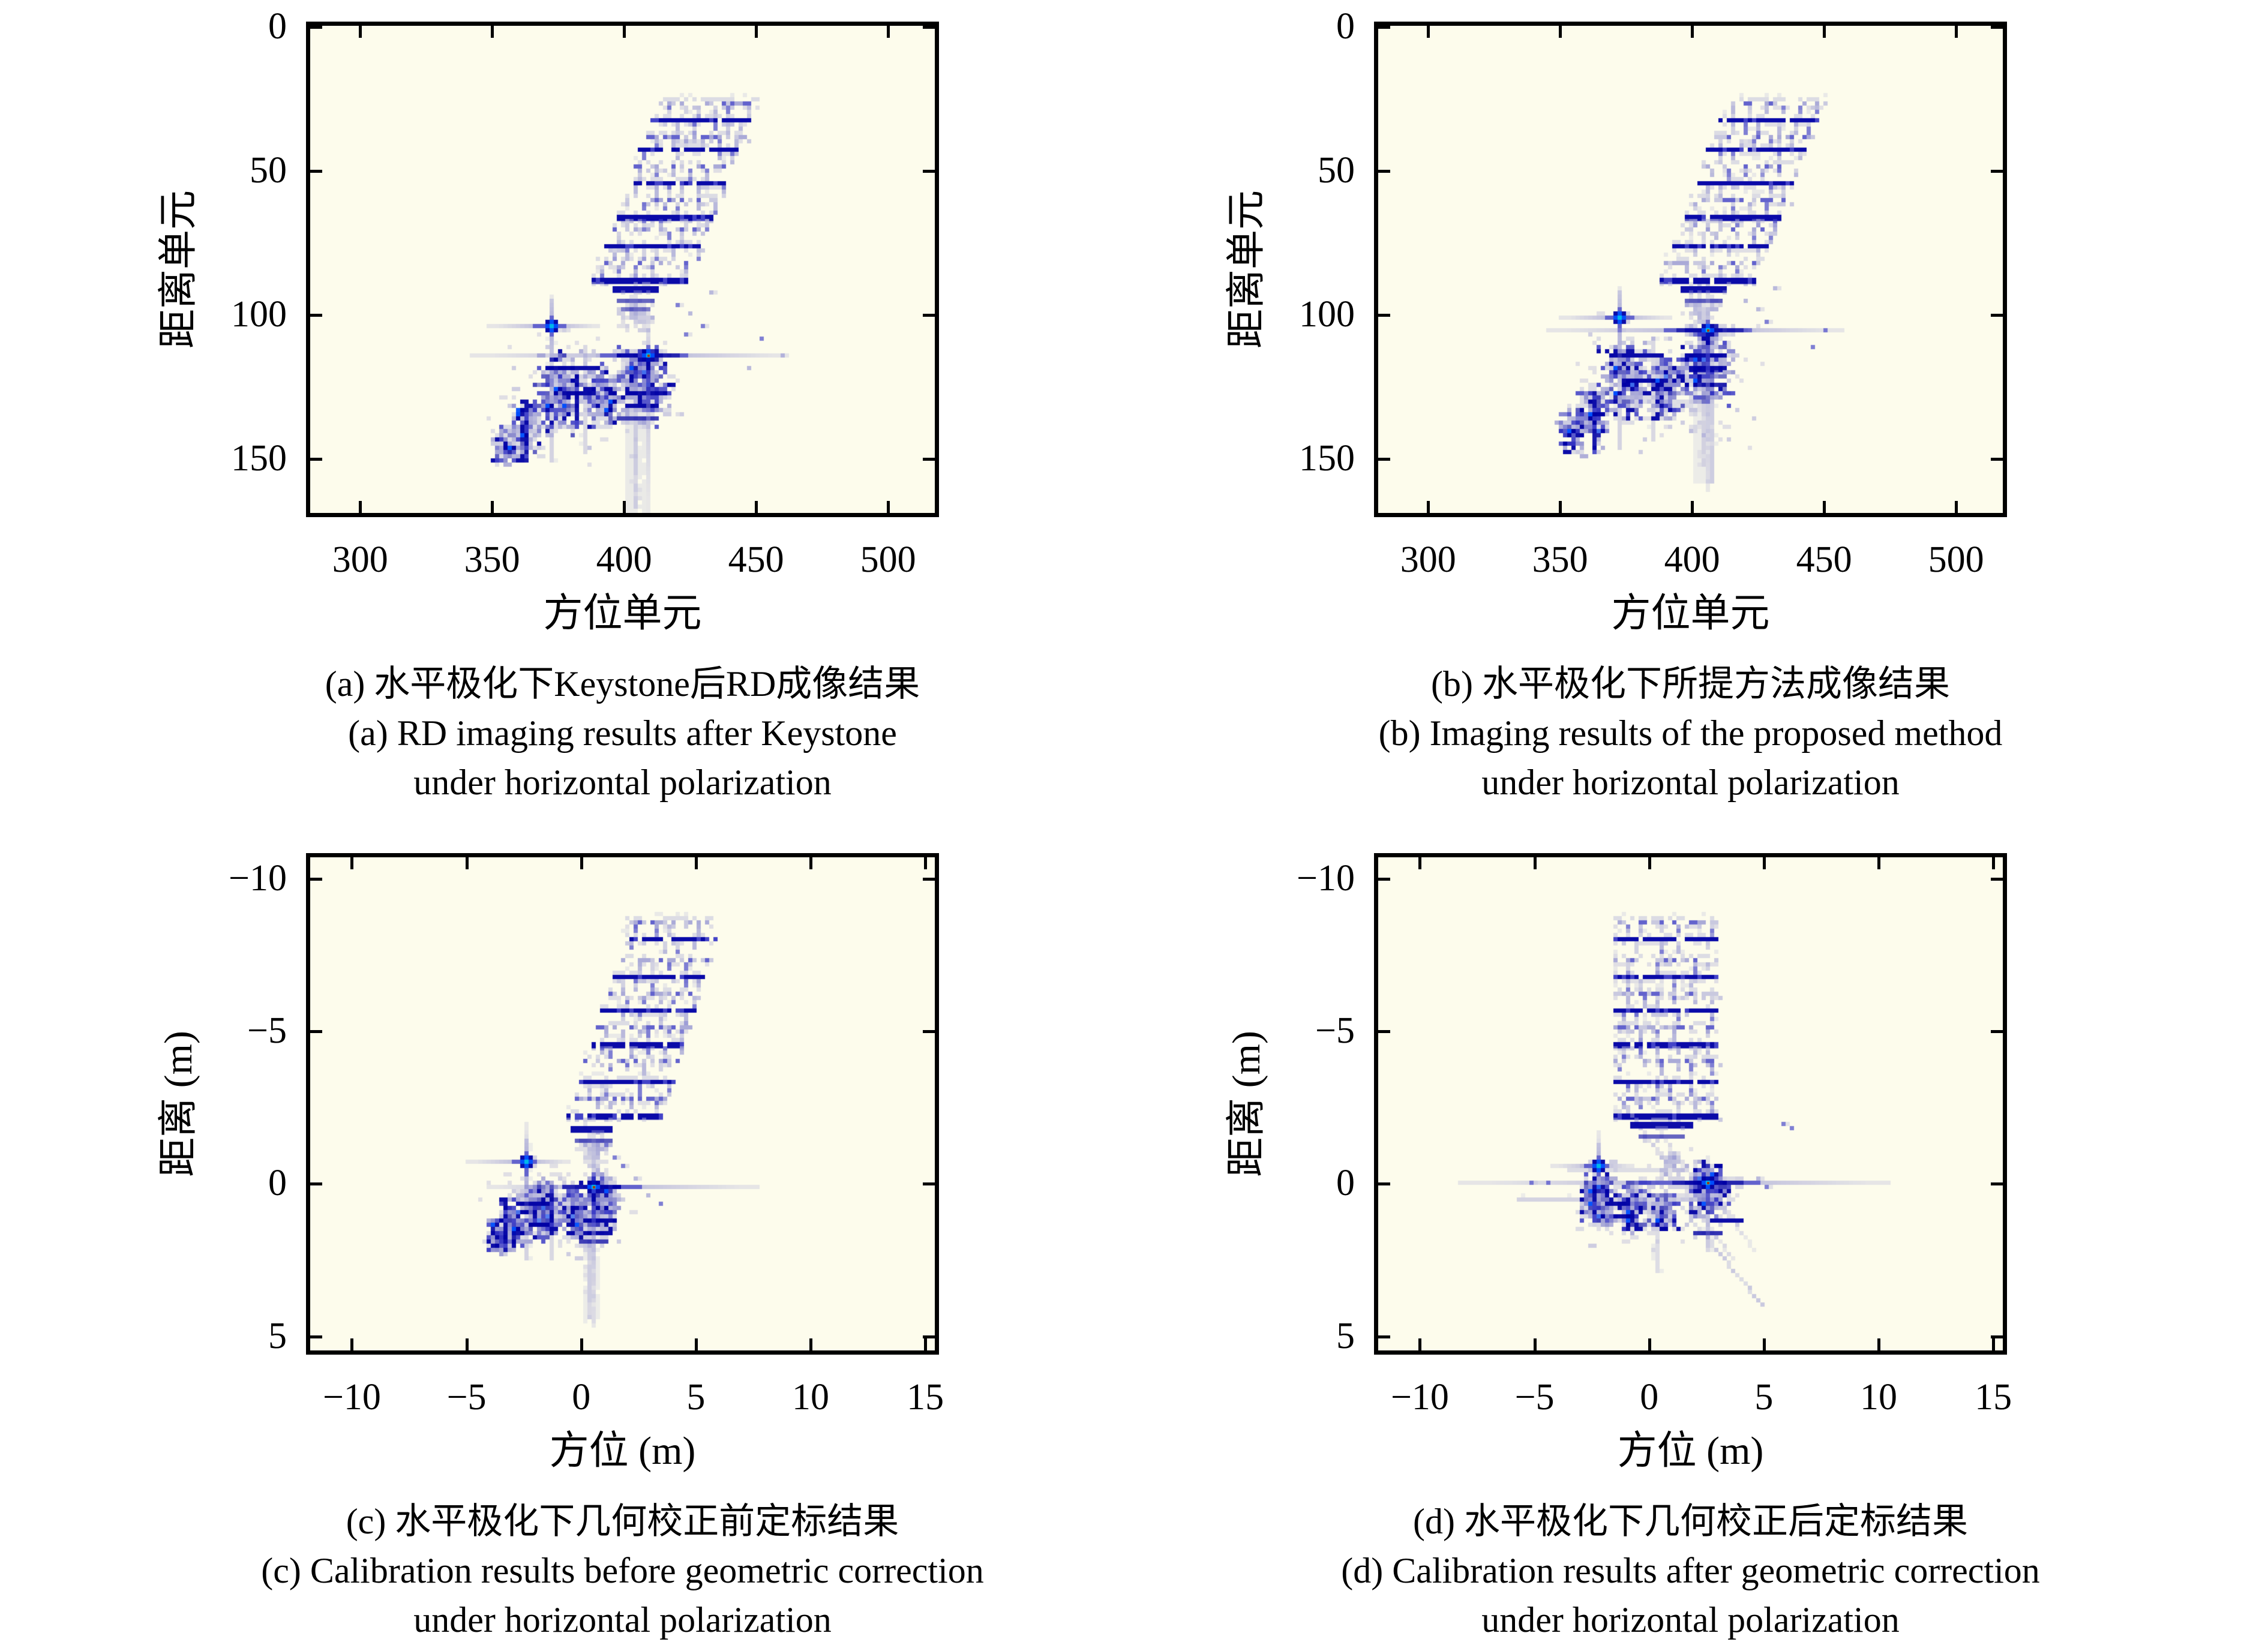 This screenshot has height=1651, width=2268. Describe the element at coordinates (1560, 559) in the screenshot. I see `tick-label: 350` at that location.